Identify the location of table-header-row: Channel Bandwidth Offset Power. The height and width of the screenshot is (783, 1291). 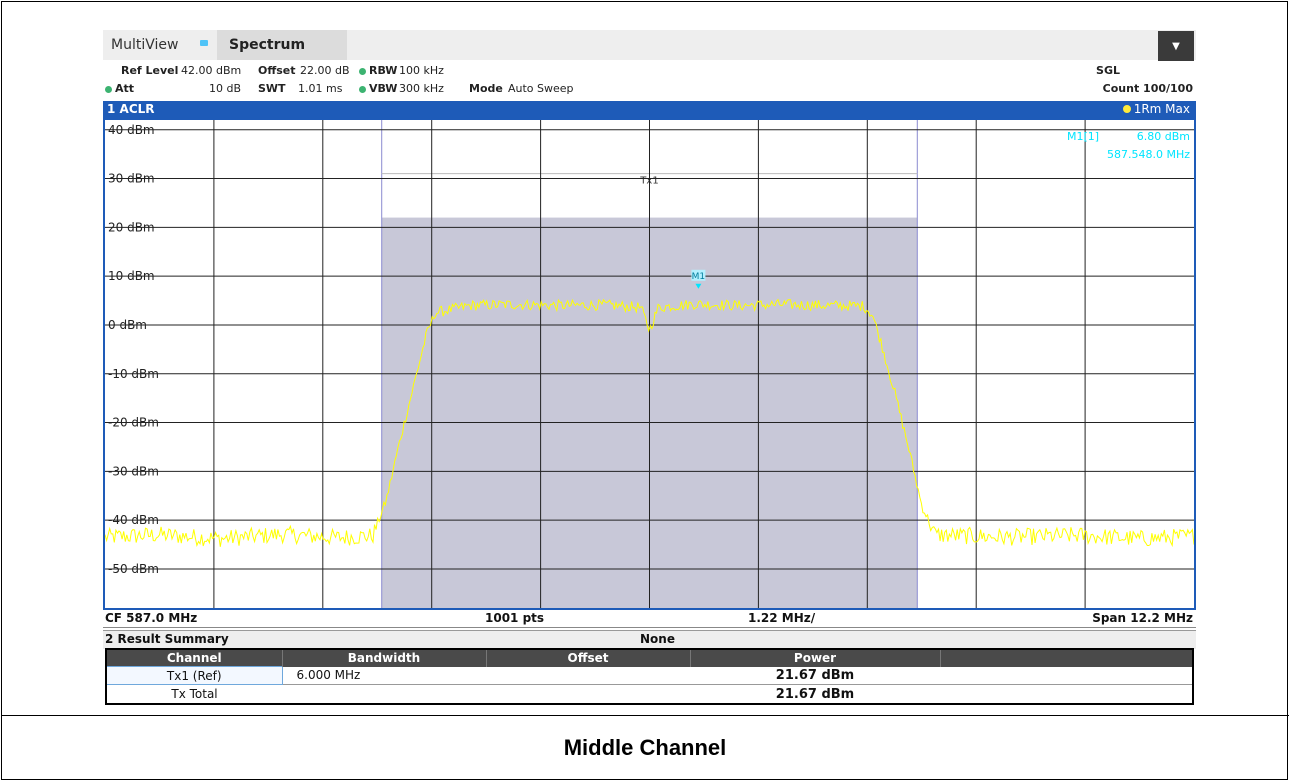
(650, 658).